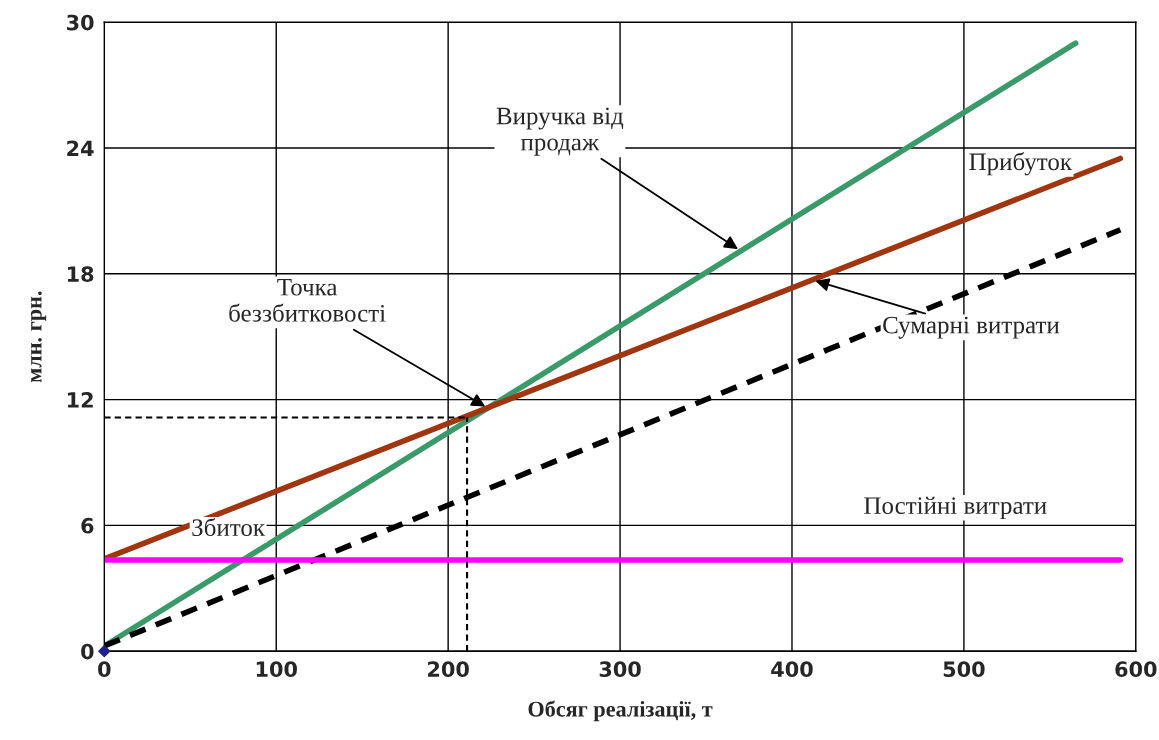 The width and height of the screenshot is (1159, 740). What do you see at coordinates (104, 669) in the screenshot?
I see `x-tick-label: 0` at bounding box center [104, 669].